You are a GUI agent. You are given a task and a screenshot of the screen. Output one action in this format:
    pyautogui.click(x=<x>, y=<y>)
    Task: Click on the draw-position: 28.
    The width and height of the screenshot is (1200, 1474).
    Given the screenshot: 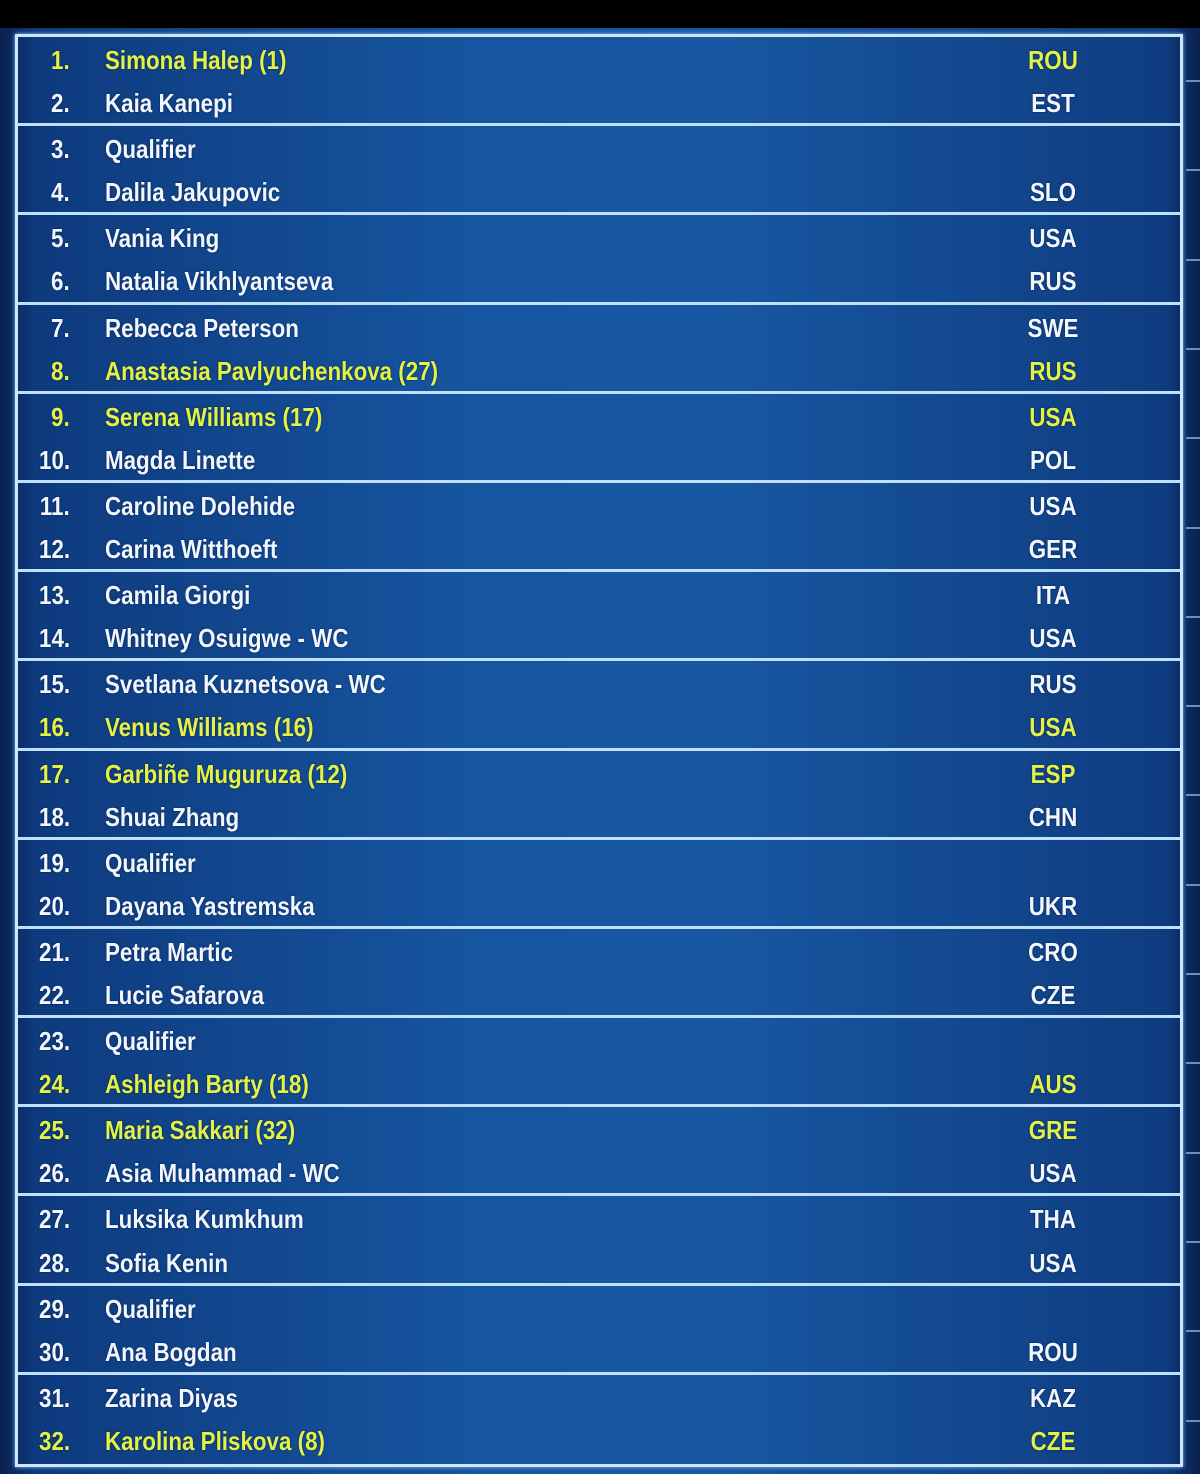 What is the action you would take?
    pyautogui.click(x=54, y=1262)
    